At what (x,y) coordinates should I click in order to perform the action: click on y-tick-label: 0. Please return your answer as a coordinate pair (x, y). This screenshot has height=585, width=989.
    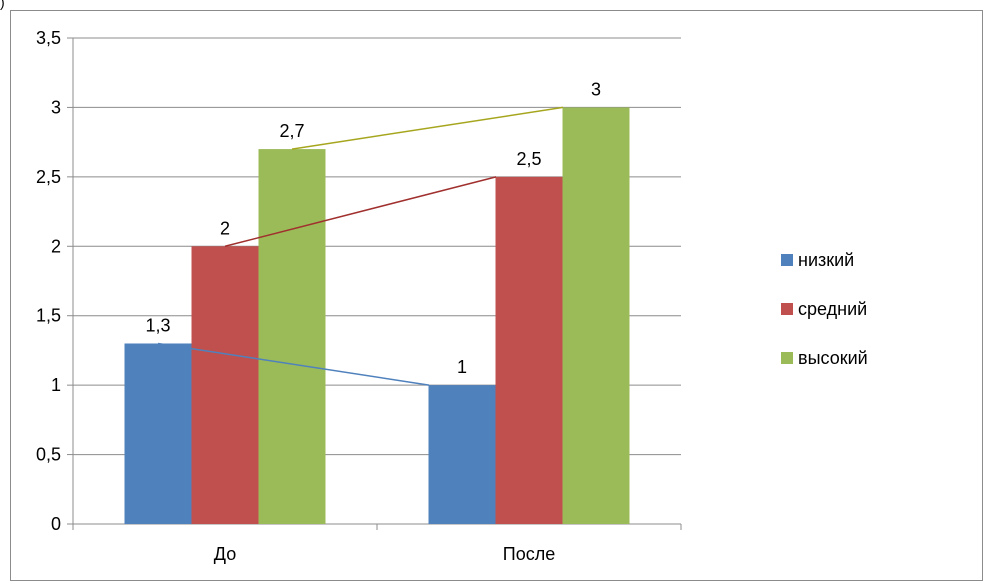
    Looking at the image, I should click on (56, 524).